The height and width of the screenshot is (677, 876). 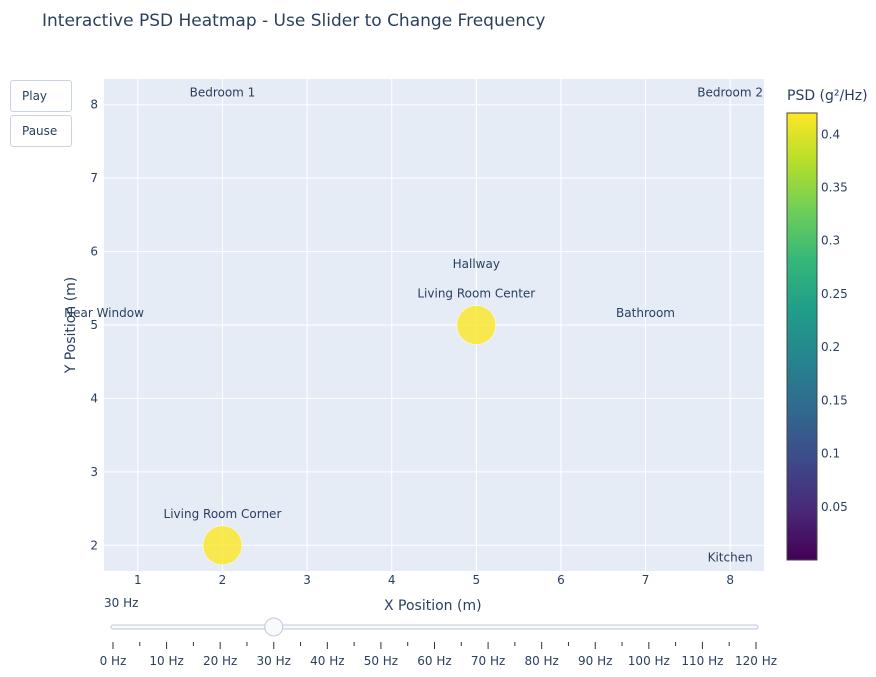 What do you see at coordinates (730, 558) in the screenshot?
I see `data-point-label: Kitchen` at bounding box center [730, 558].